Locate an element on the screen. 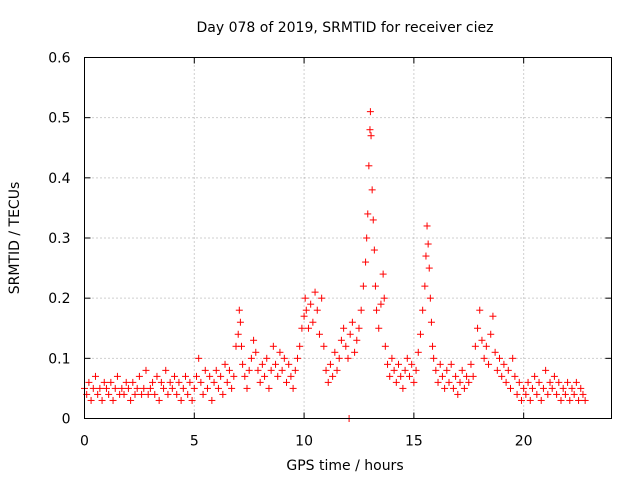 The height and width of the screenshot is (480, 640). x-axis-label: GPS time / hours is located at coordinates (344, 466).